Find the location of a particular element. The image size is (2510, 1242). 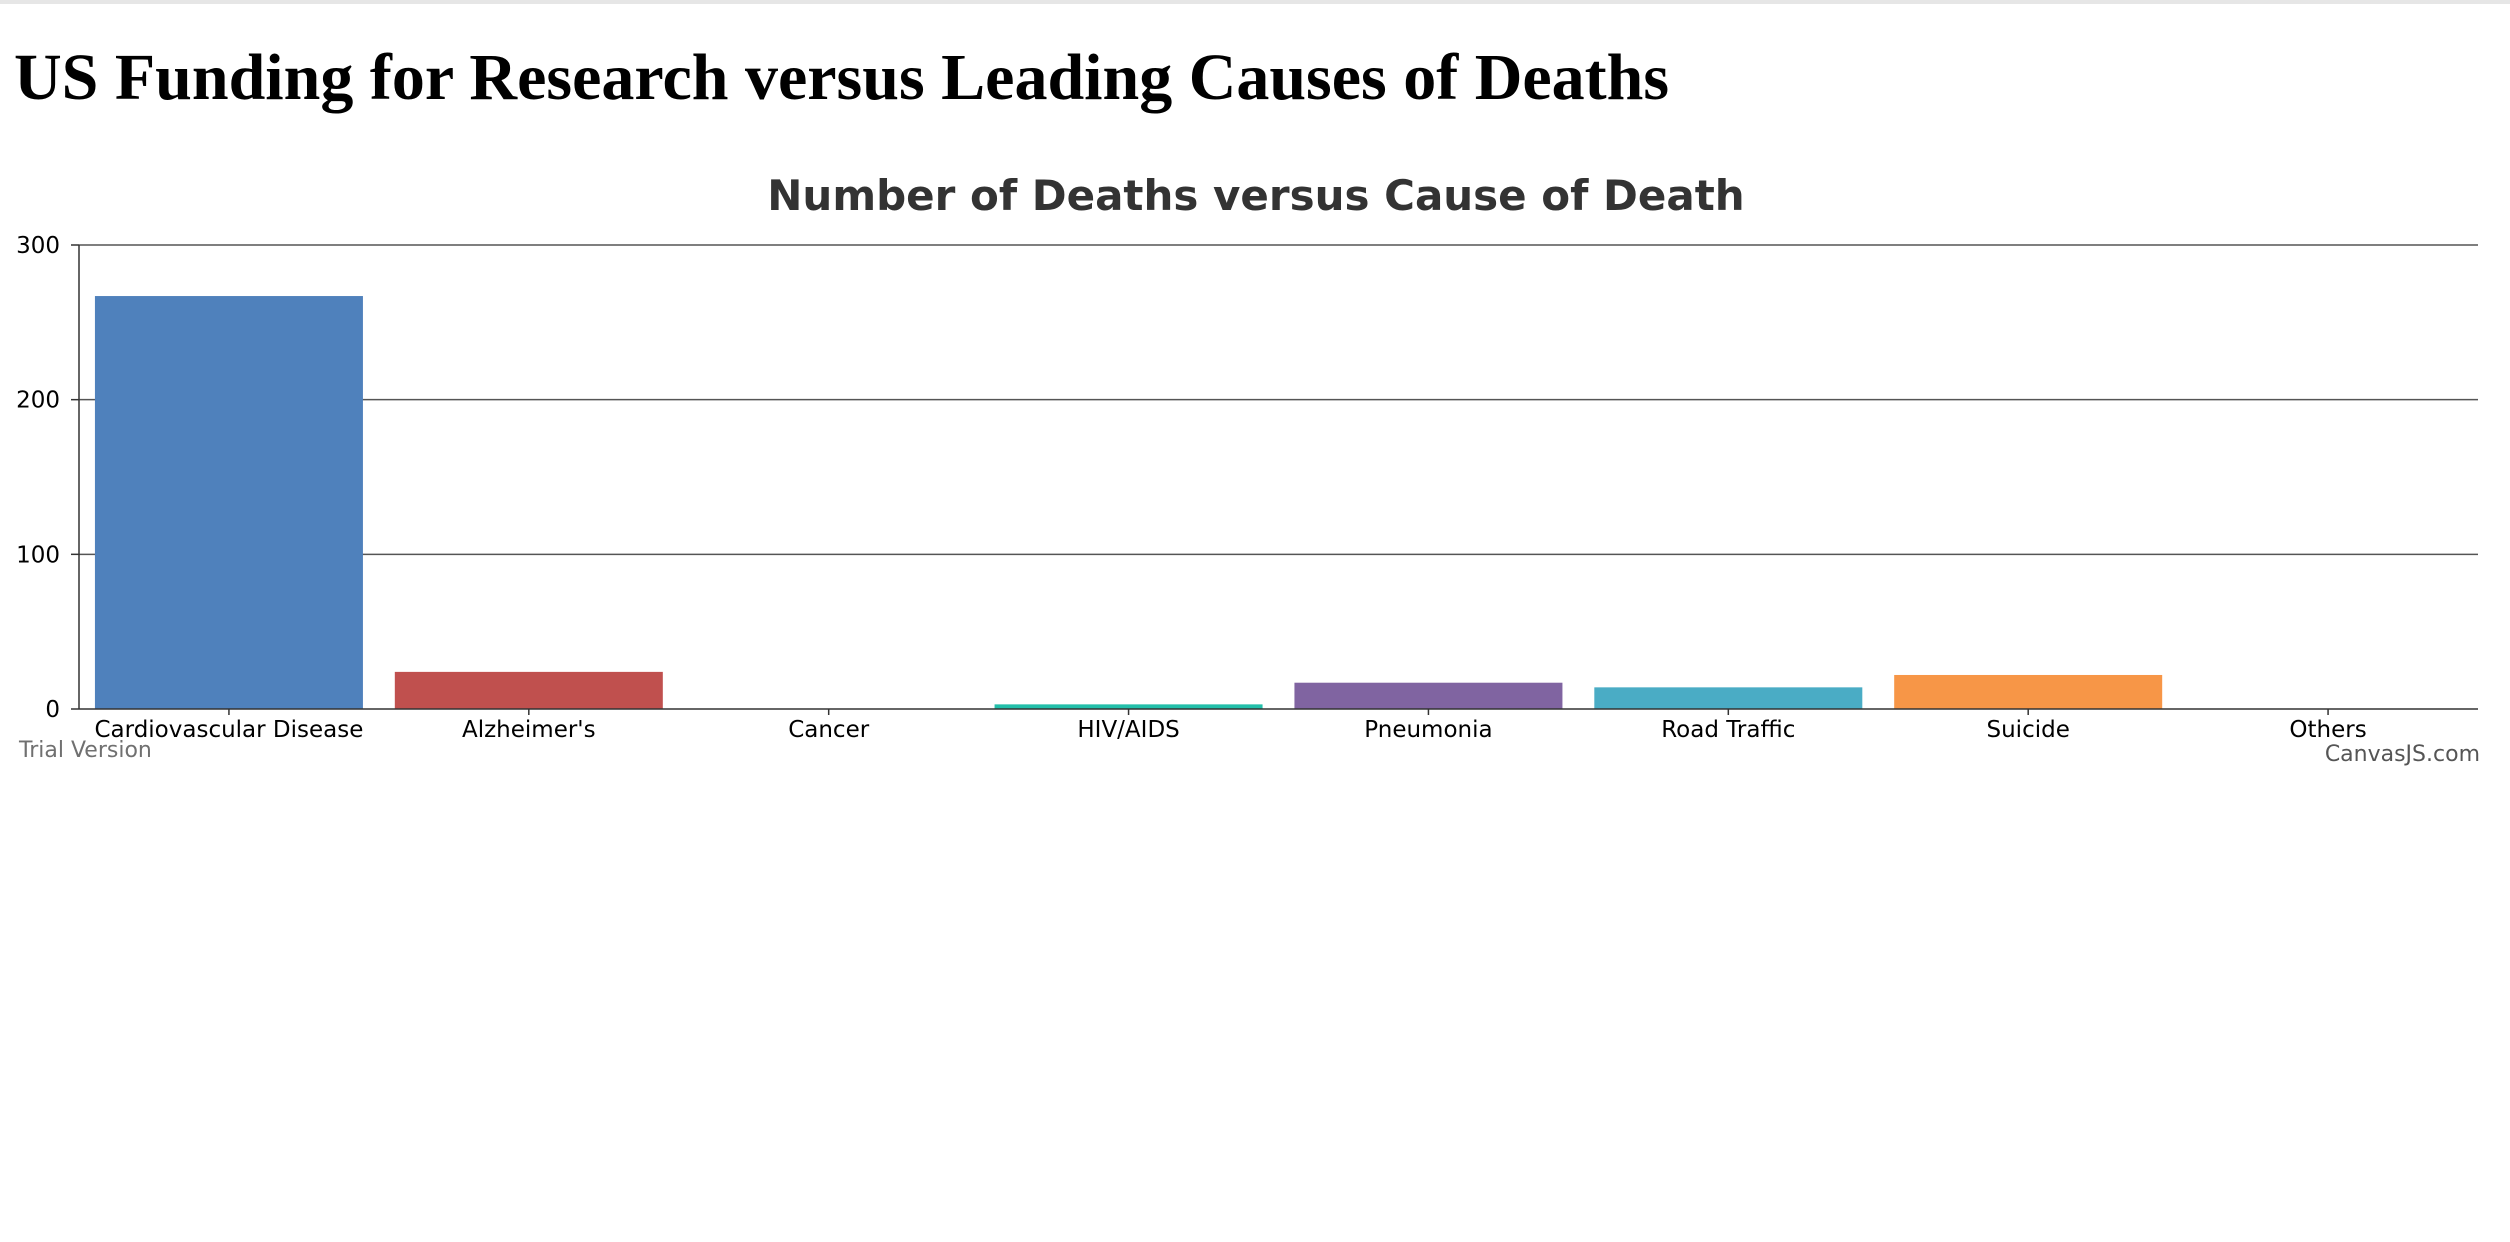

bar-pneumonia is located at coordinates (1428, 695).